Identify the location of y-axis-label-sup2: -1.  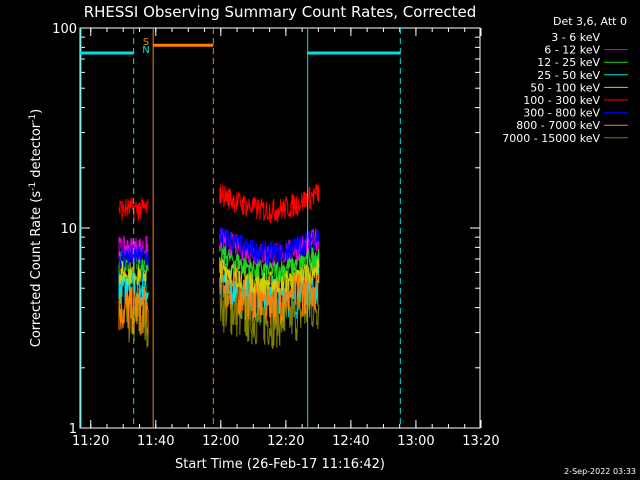
(33, 118).